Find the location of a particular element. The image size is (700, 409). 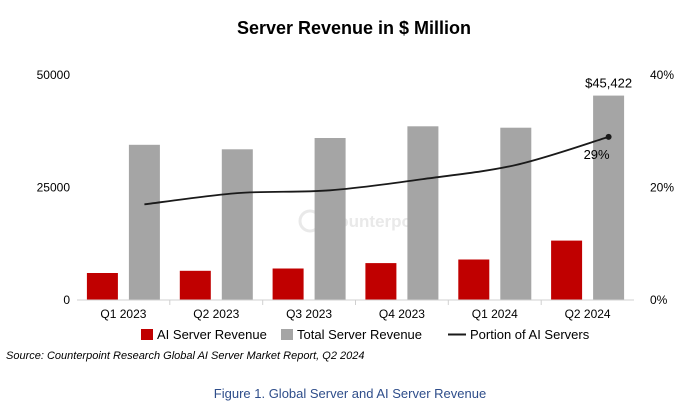

x-tick-label-q2-2024: Q2 2024 is located at coordinates (588, 314).